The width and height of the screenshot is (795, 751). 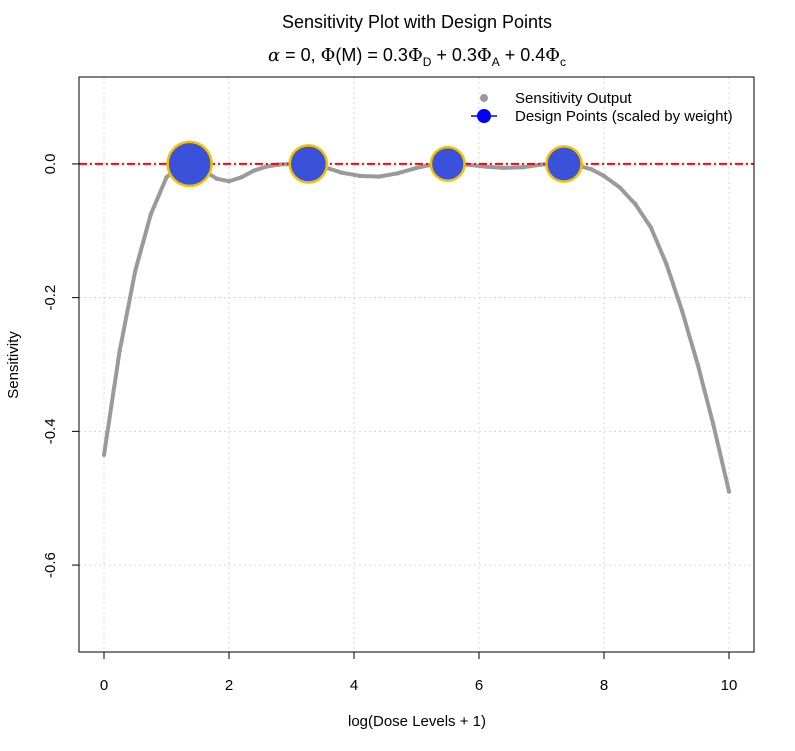 What do you see at coordinates (385, 55) in the screenshot?
I see `subtitle-equals: = 0.3` at bounding box center [385, 55].